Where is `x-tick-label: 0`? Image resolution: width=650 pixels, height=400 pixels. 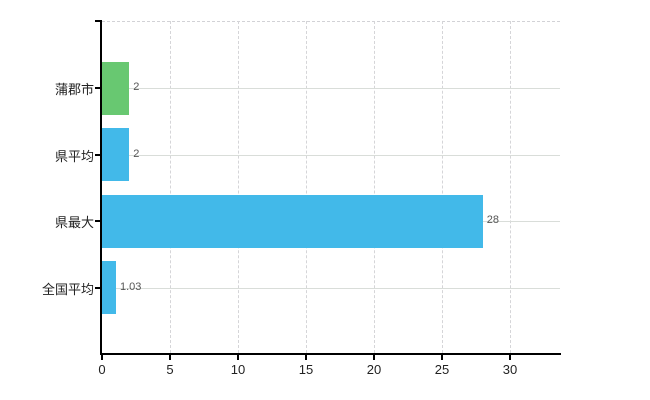
x-tick-label: 0 is located at coordinates (102, 369).